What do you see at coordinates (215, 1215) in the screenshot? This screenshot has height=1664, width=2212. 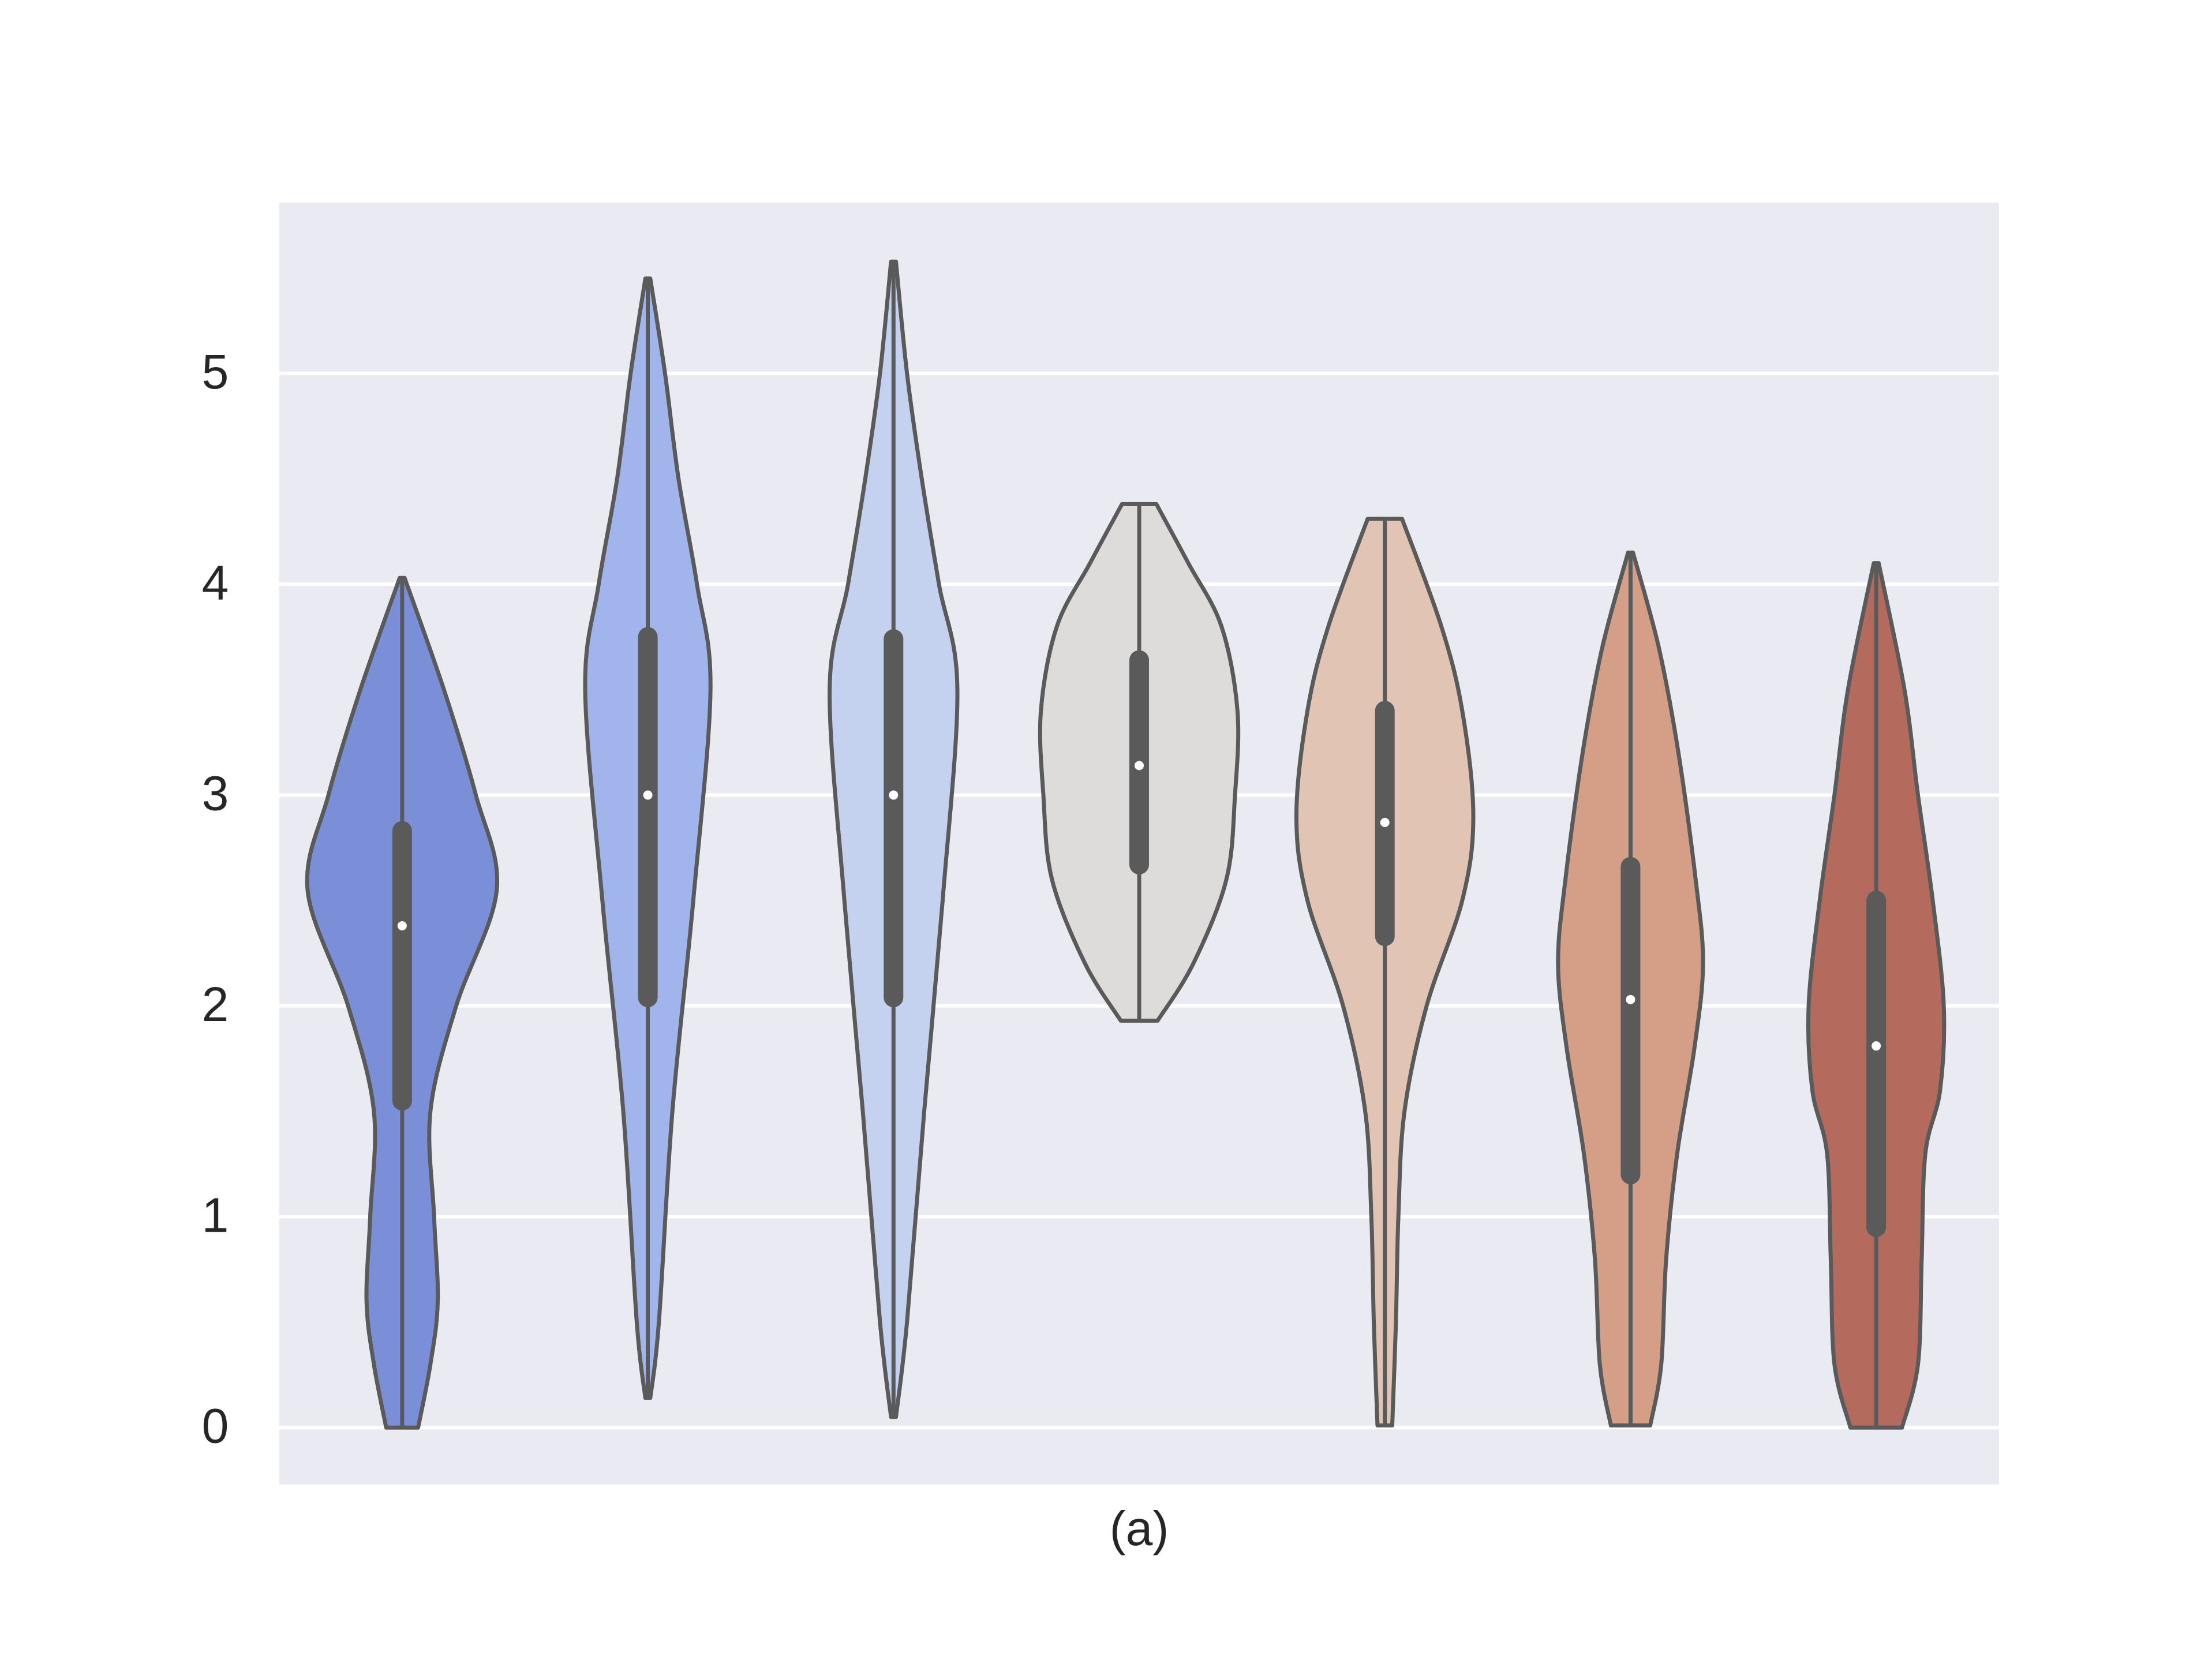 I see `y-tick-label: 1` at bounding box center [215, 1215].